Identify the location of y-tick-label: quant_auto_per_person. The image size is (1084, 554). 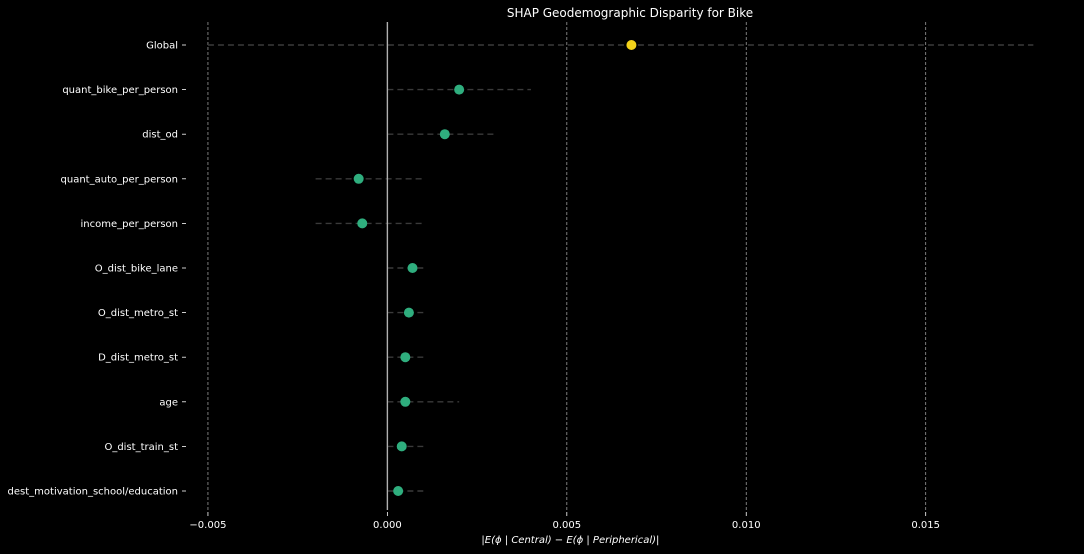
(119, 179).